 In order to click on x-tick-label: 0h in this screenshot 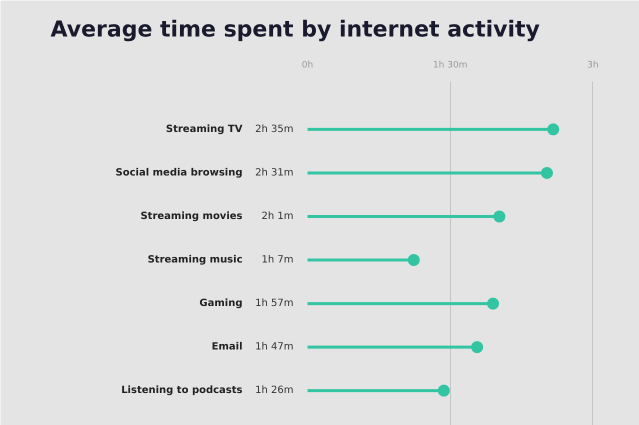, I will do `click(308, 65)`.